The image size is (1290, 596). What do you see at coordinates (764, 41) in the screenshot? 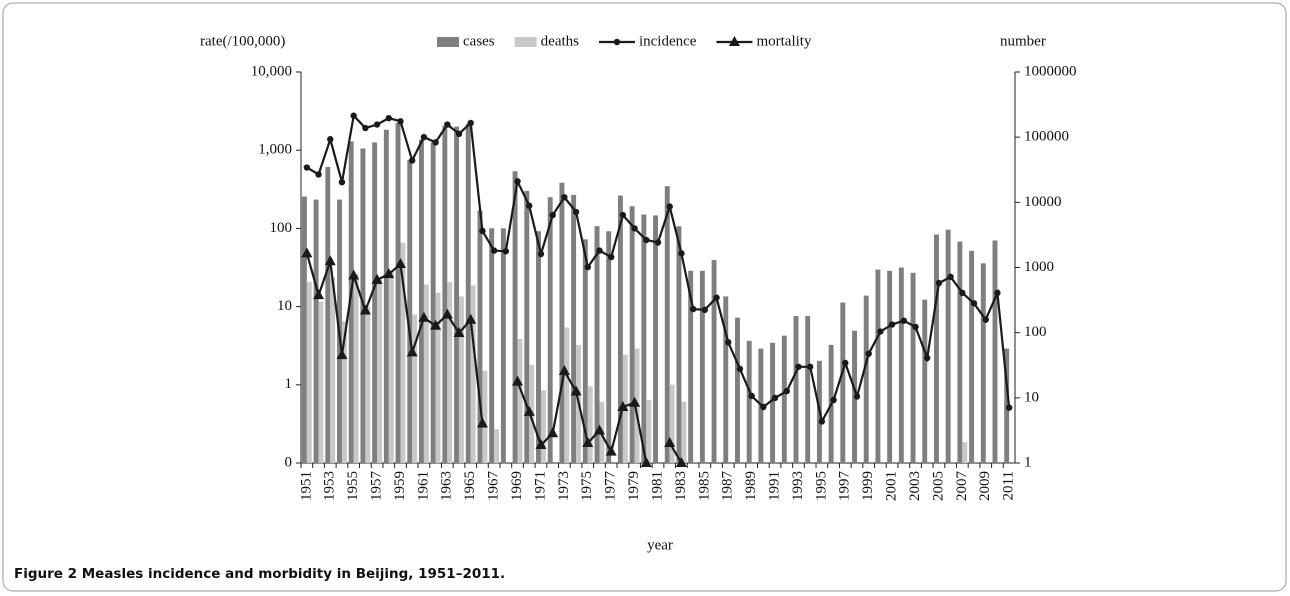
I see `legend-item: mortality` at bounding box center [764, 41].